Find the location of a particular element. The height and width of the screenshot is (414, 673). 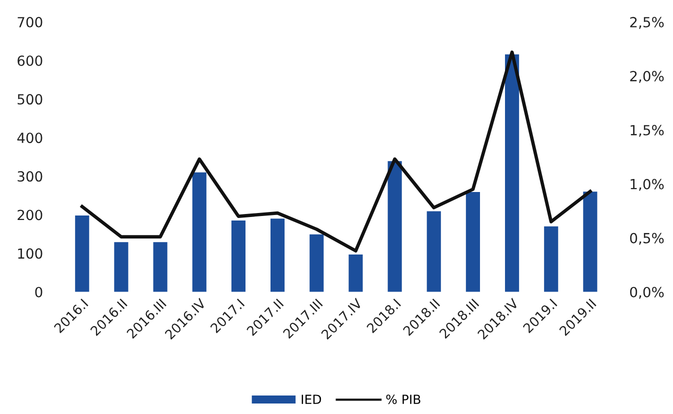

y-tick-label: 200 is located at coordinates (30, 215).